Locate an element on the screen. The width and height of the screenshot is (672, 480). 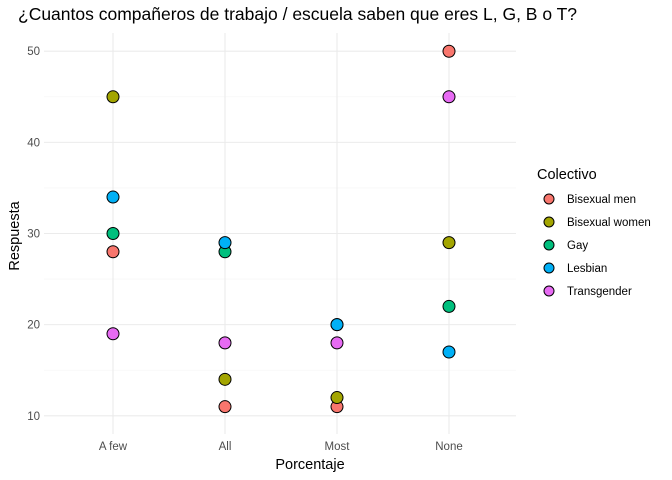
y-tick-label: 40 is located at coordinates (33, 143).